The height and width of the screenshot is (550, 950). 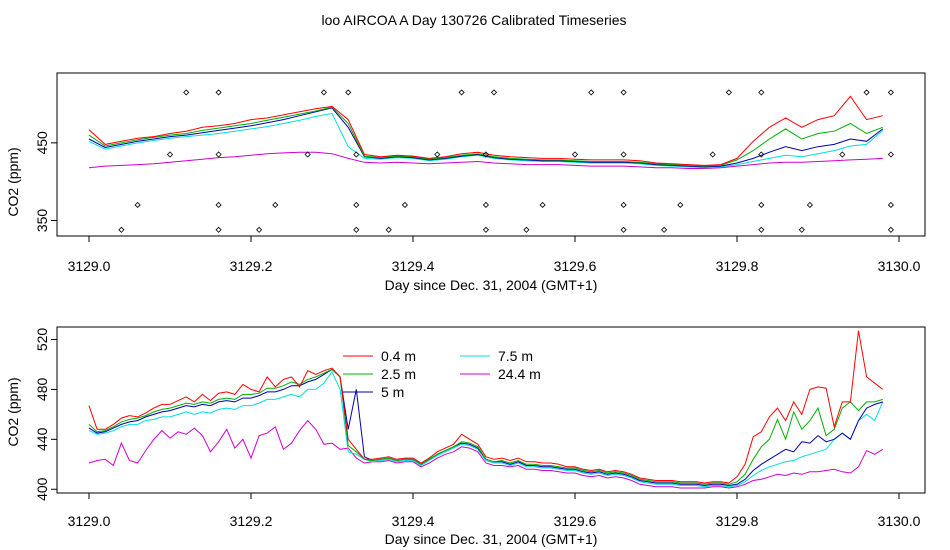 I want to click on y-tick-label: 350, so click(x=42, y=221).